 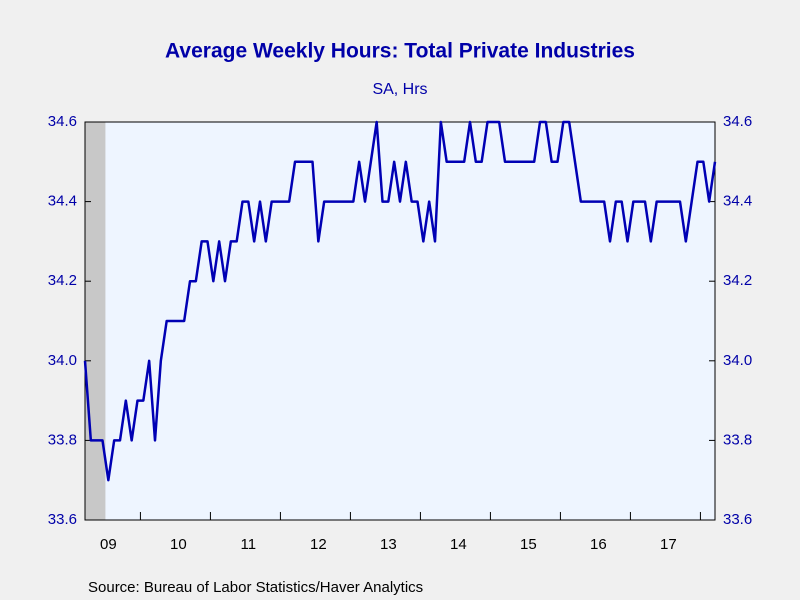 I want to click on y2-tick-label: 34.6, so click(x=737, y=121).